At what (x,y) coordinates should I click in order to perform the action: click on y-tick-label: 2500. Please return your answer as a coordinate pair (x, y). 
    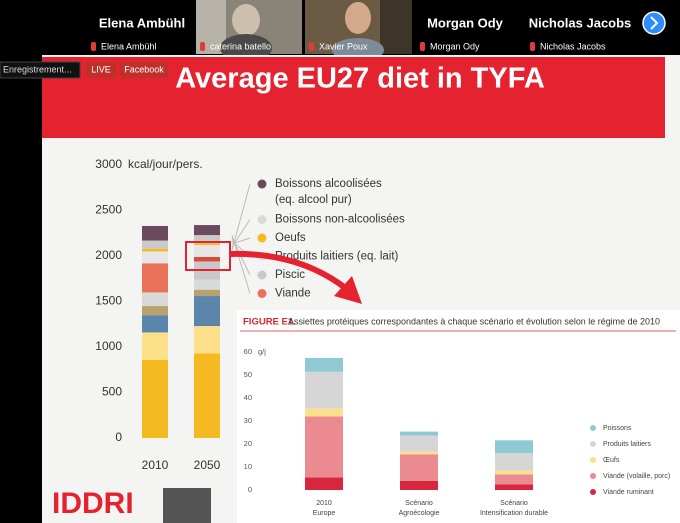
    Looking at the image, I should click on (108, 210).